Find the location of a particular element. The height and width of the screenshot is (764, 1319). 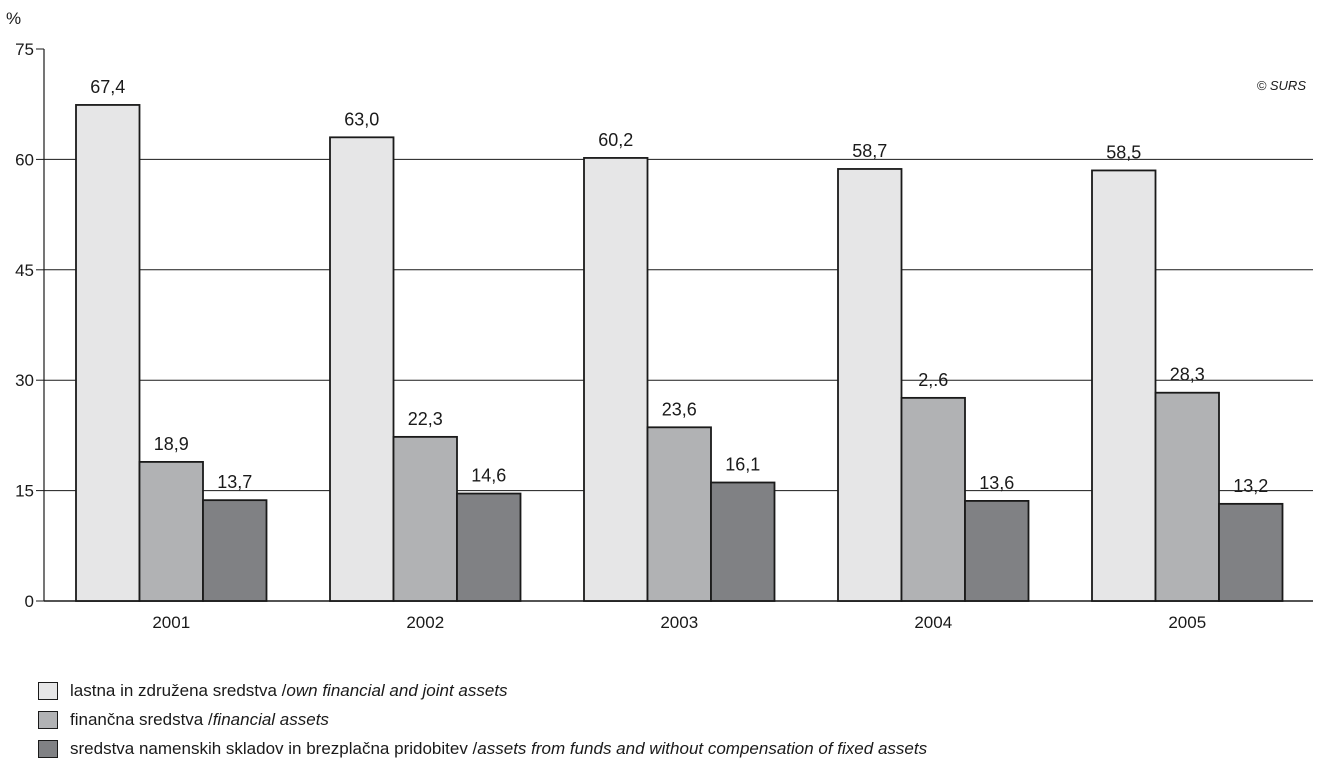

y-tick-label-75: 75 is located at coordinates (24, 49).